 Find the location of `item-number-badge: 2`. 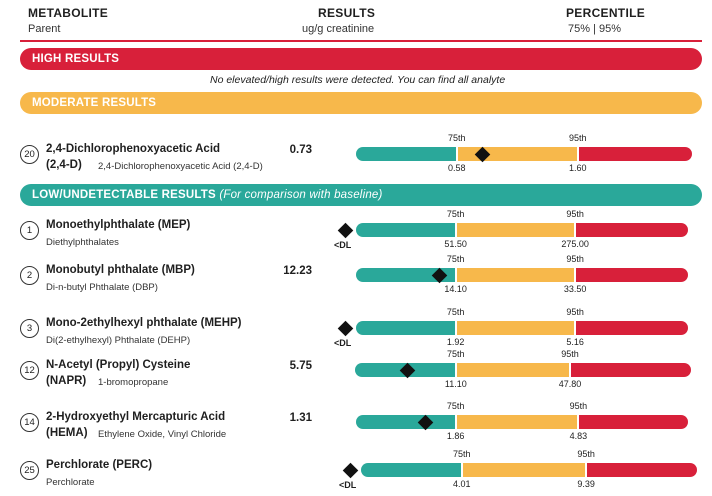

item-number-badge: 2 is located at coordinates (29, 275).